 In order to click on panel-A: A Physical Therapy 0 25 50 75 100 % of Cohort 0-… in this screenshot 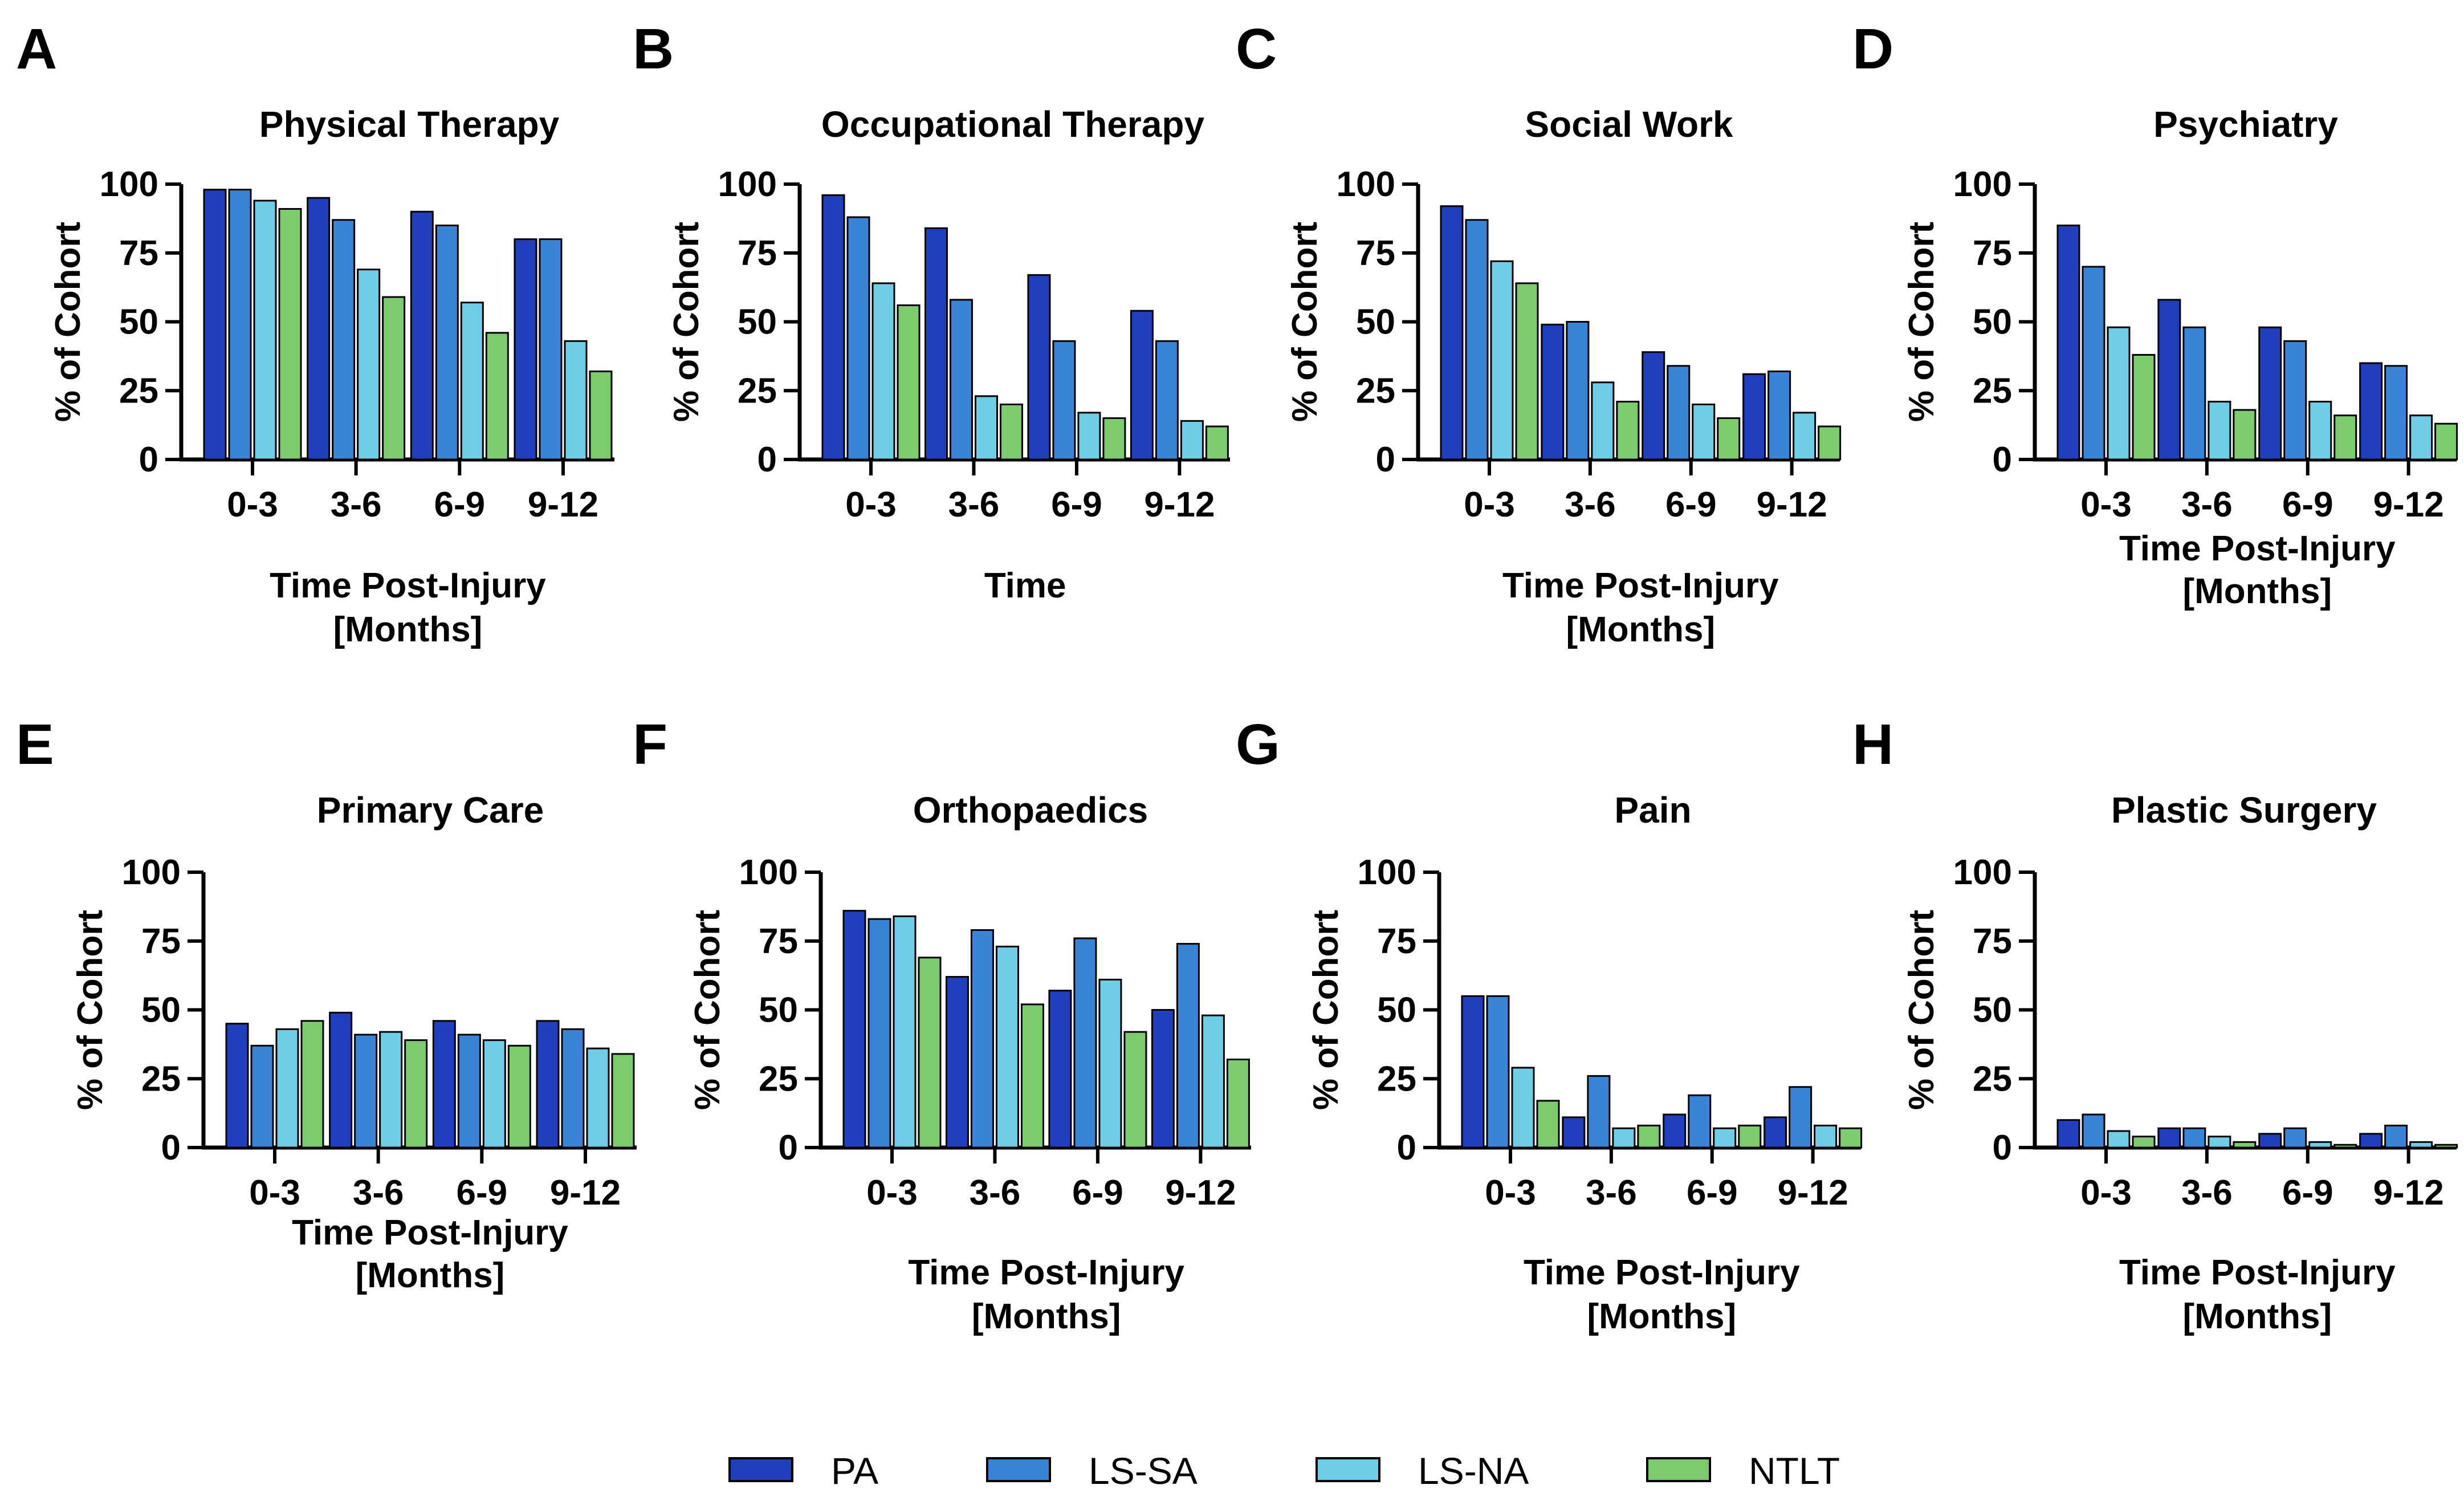, I will do `click(315, 333)`.